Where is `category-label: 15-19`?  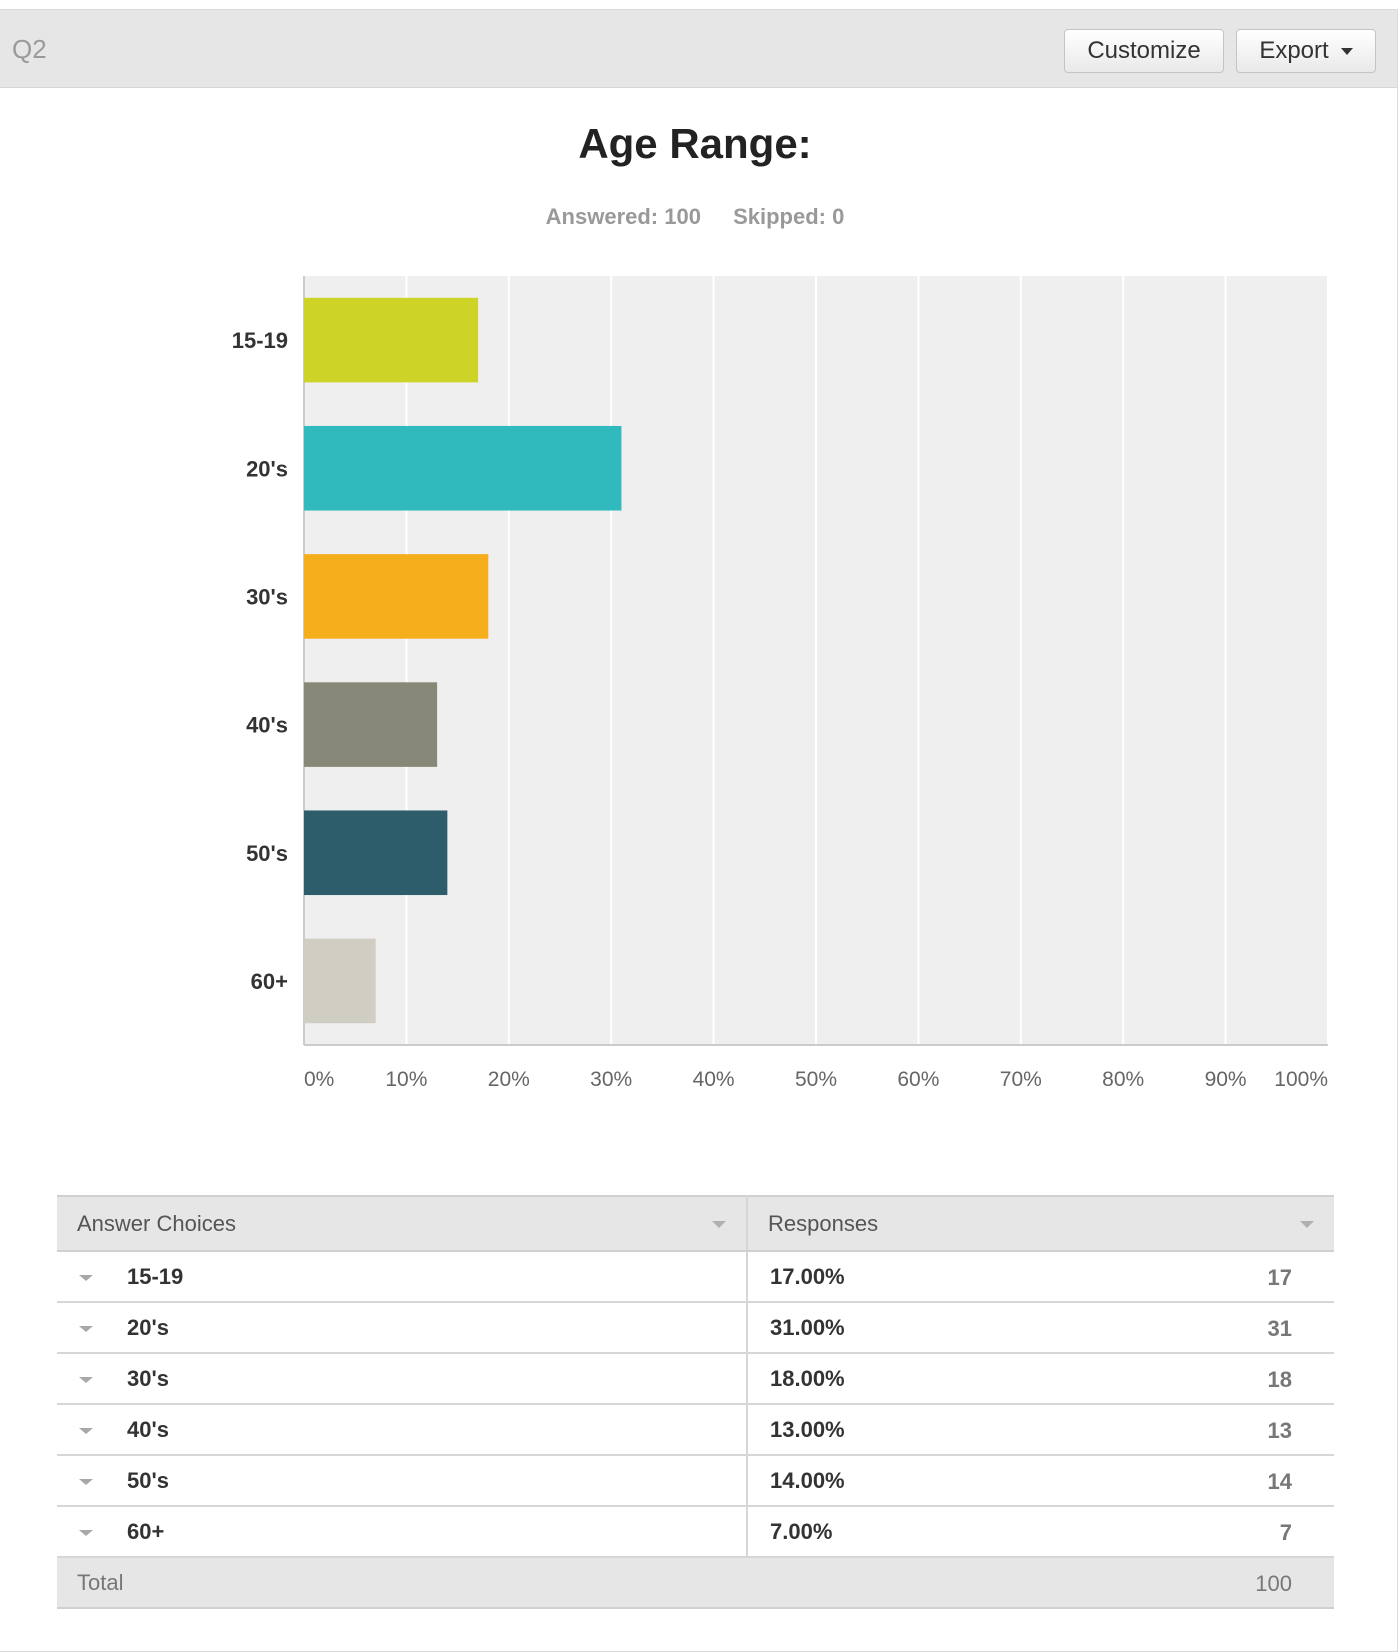
category-label: 15-19 is located at coordinates (260, 340).